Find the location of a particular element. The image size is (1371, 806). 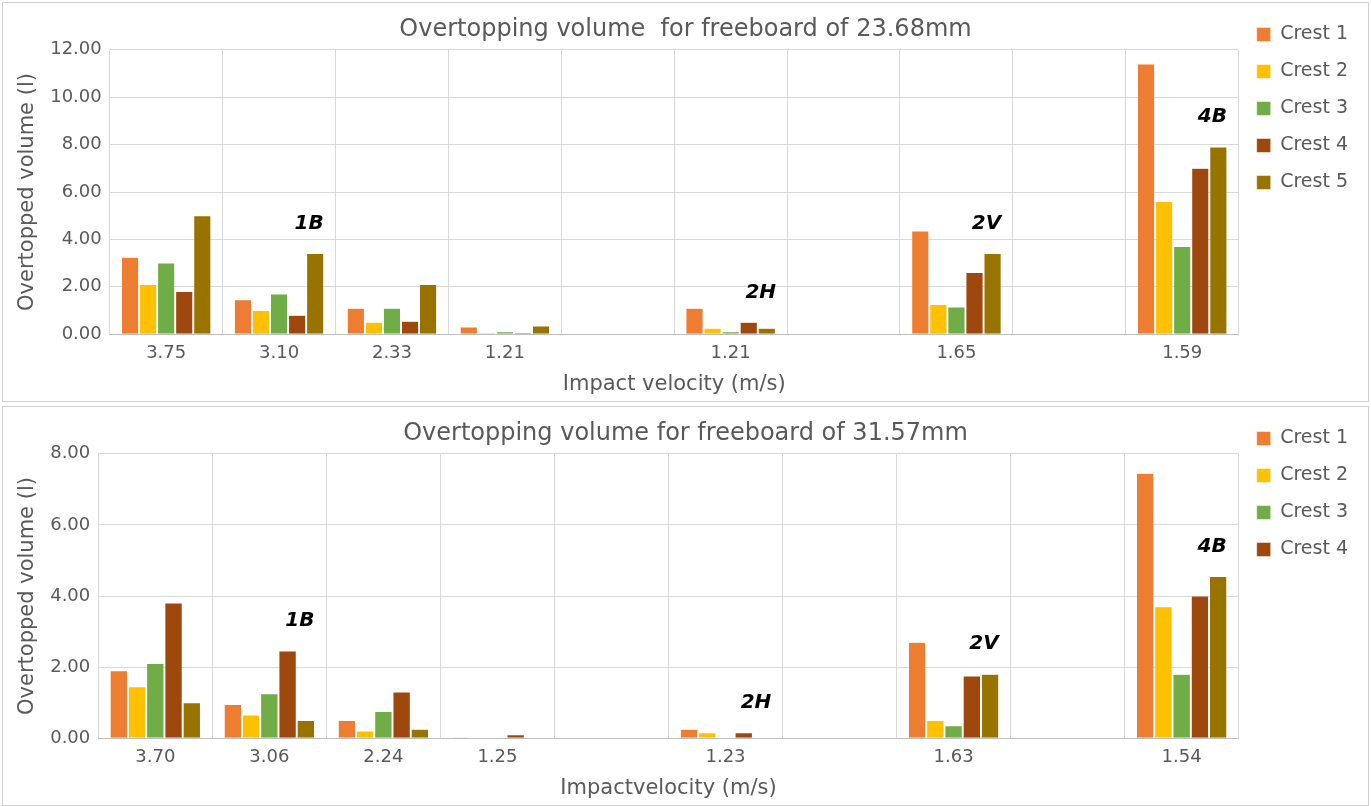

x-tick-label: 1.59 is located at coordinates (1182, 351).